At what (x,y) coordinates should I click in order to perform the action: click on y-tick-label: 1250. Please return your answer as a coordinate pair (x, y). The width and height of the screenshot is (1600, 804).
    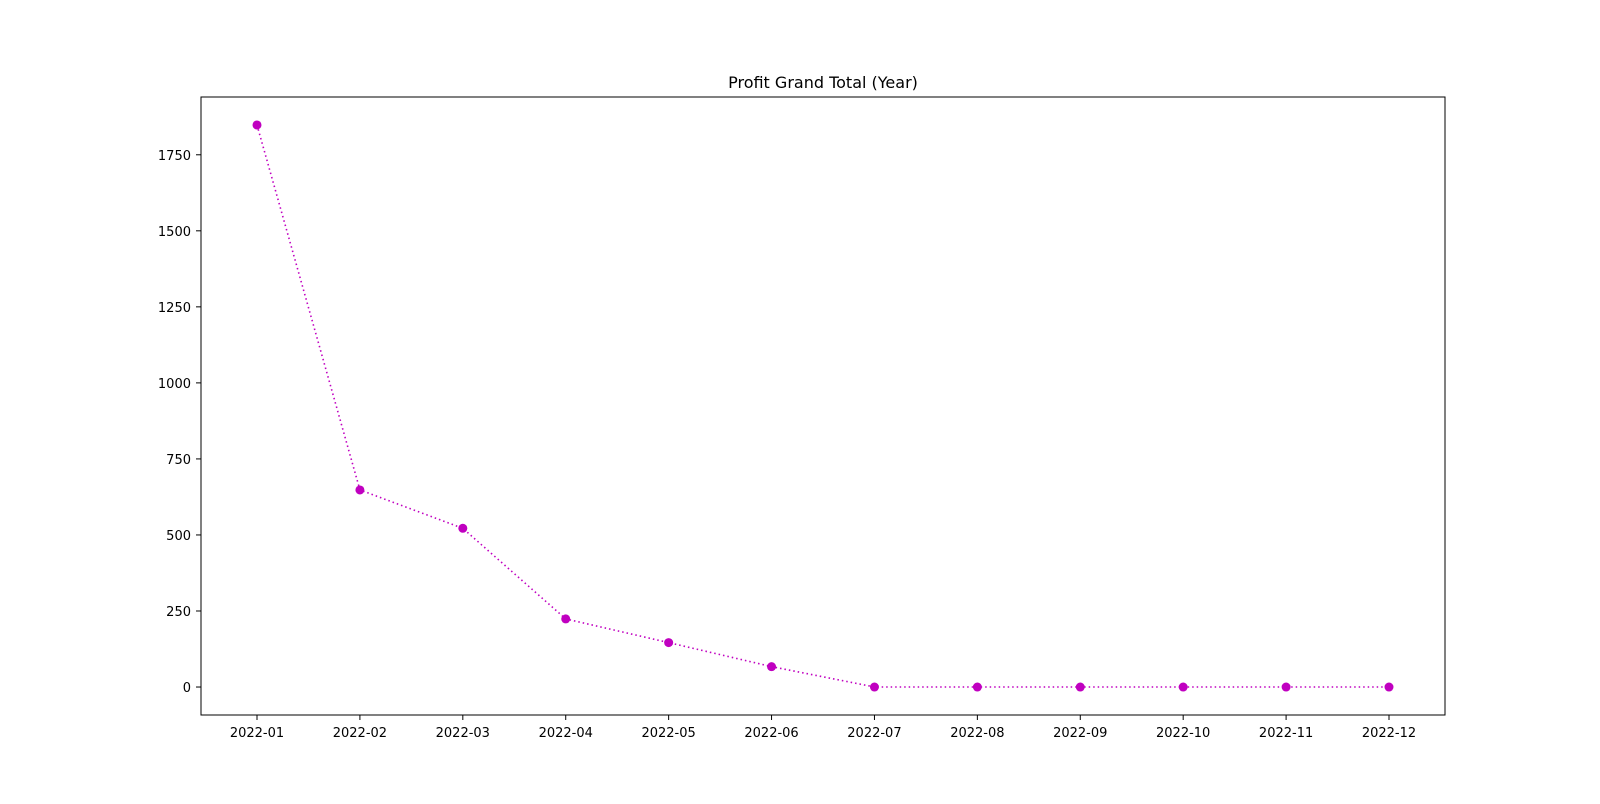
    Looking at the image, I should click on (174, 308).